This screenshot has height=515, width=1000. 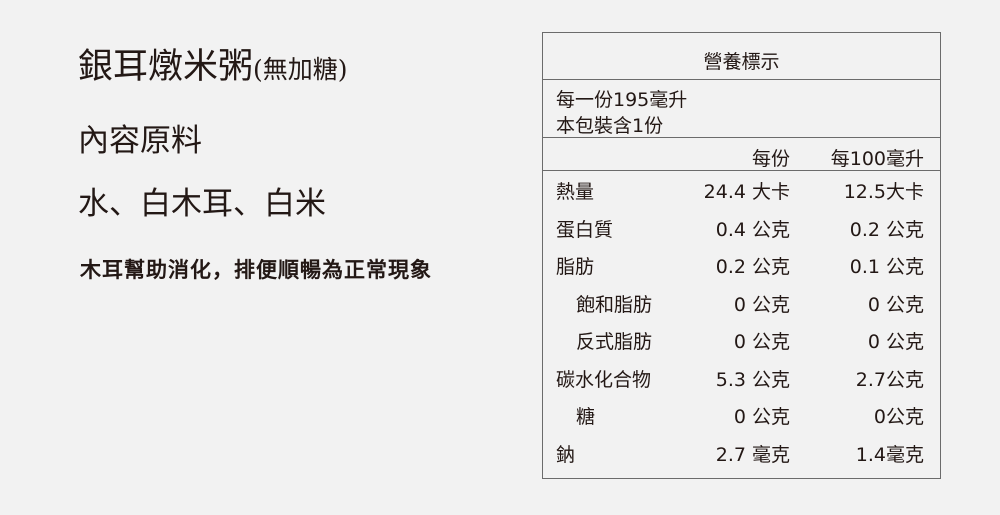 What do you see at coordinates (889, 379) in the screenshot?
I see `per-100ml-value: 2.7公克` at bounding box center [889, 379].